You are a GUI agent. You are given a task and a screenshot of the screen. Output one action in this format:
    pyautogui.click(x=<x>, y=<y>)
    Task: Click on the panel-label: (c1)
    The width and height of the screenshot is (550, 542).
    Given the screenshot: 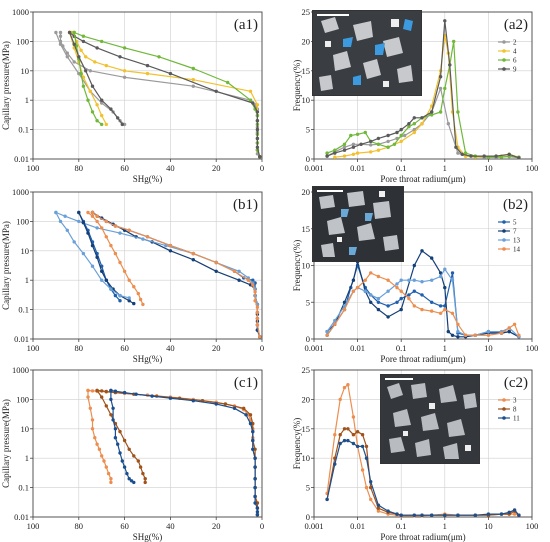 What is the action you would take?
    pyautogui.click(x=246, y=383)
    